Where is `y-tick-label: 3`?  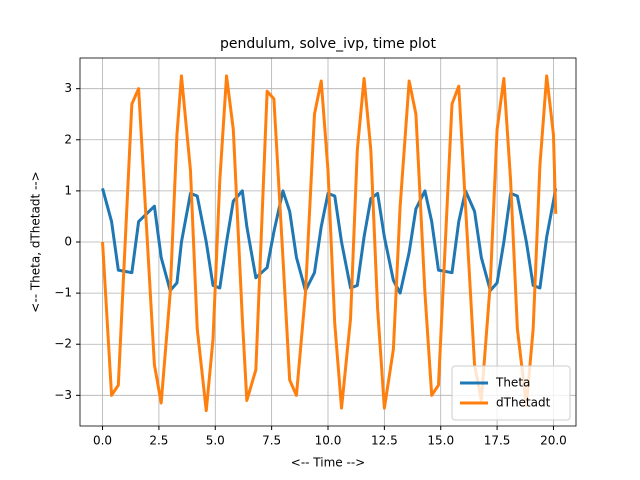
y-tick-label: 3 is located at coordinates (68, 88).